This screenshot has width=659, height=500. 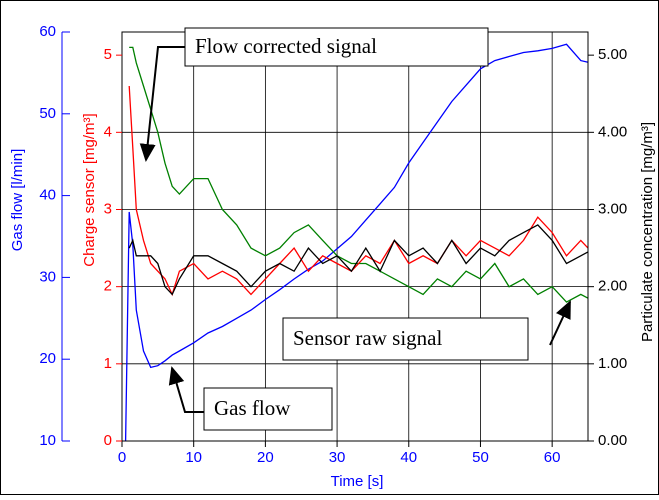 I want to click on y-tick-label: 60, so click(x=47, y=31).